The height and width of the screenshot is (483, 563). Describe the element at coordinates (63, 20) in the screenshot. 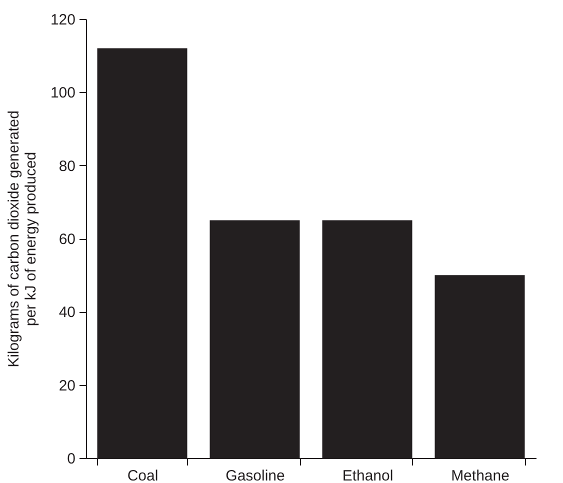

I see `y-tick-label: 120` at that location.